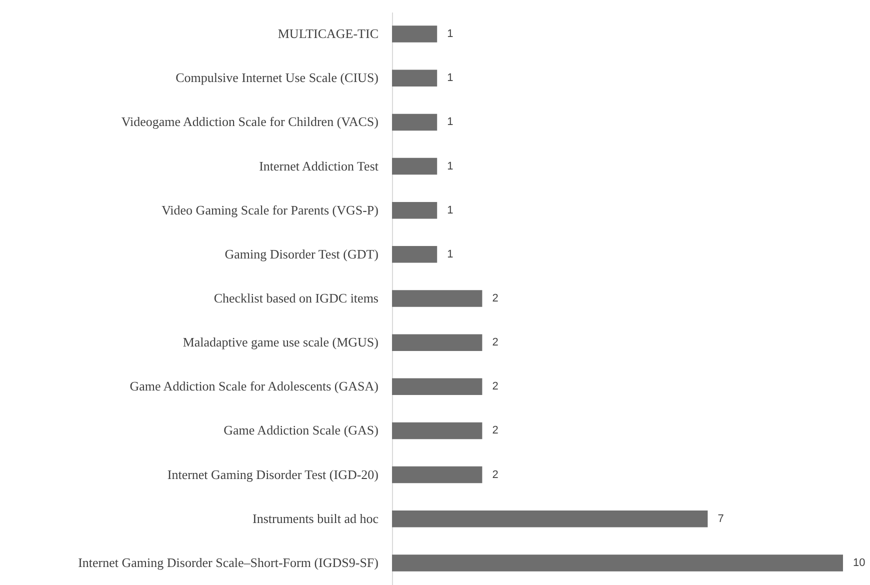 This screenshot has width=870, height=585. I want to click on y-tick-label: Maladaptive game use scale (MGUS), so click(280, 342).